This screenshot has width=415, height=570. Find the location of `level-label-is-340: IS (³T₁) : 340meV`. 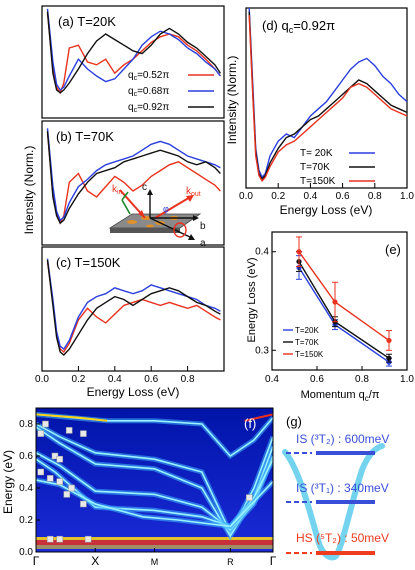

level-label-is-340: IS (³T₁) : 340meV is located at coordinates (342, 488).